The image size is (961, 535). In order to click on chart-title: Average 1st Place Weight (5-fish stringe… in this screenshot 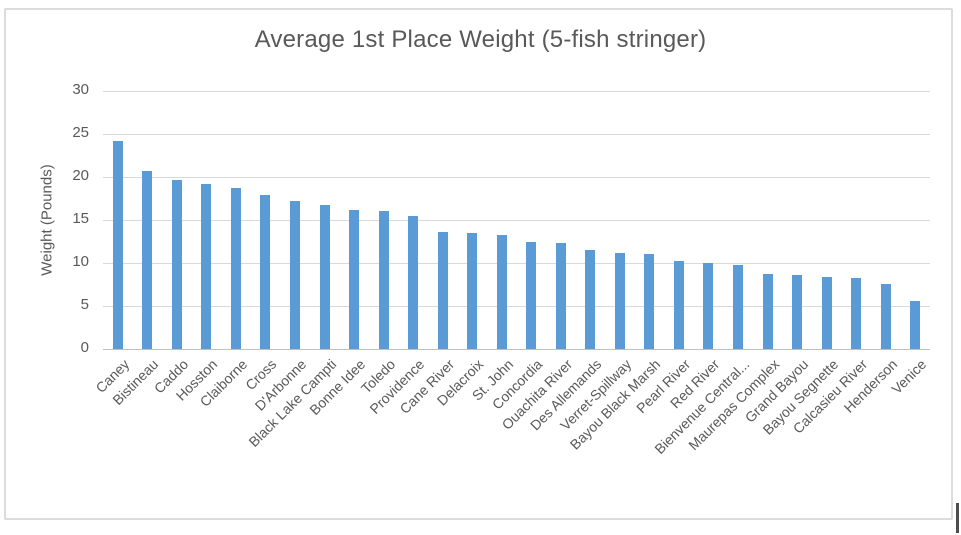, I will do `click(480, 39)`.